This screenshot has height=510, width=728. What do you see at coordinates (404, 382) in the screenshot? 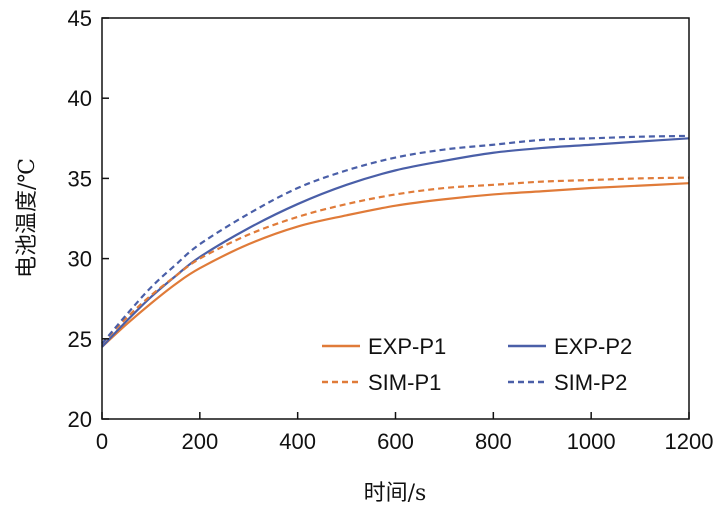
I see `legend-label-sim-p1: SIM-P1` at bounding box center [404, 382].